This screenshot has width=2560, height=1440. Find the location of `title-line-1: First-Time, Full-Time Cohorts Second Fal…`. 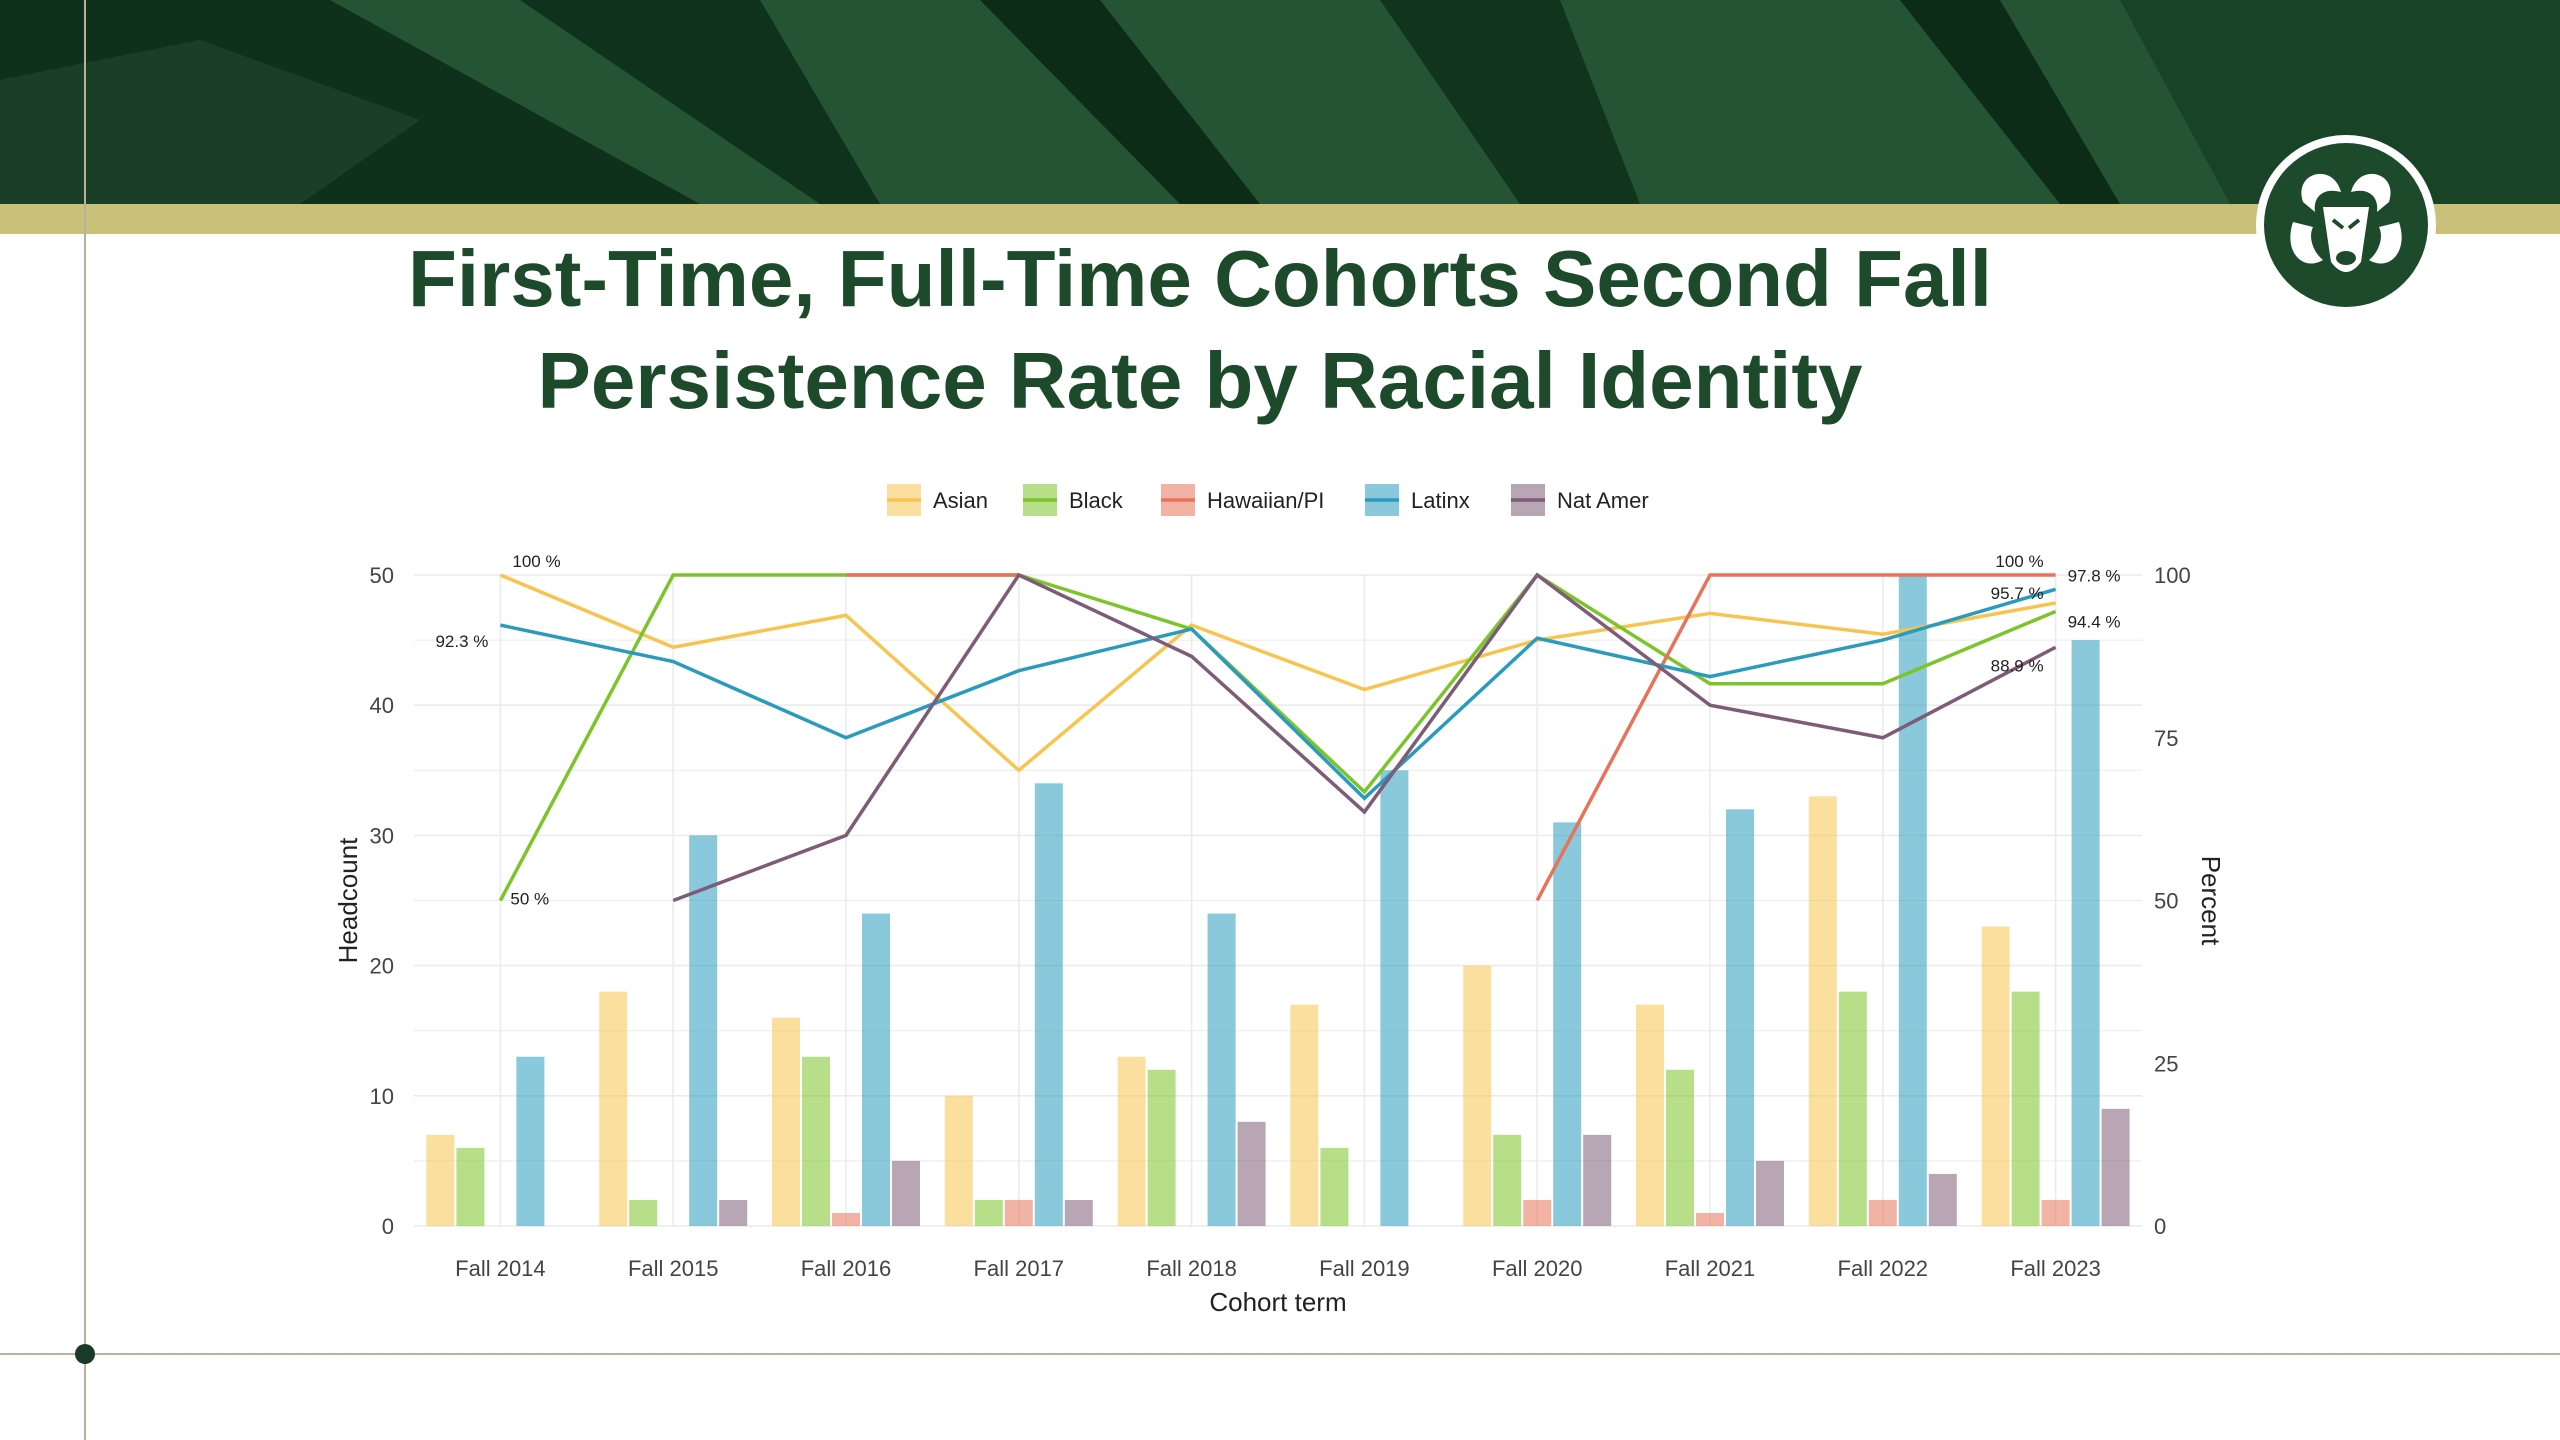

title-line-1: First-Time, Full-Time Cohorts Second Fal… is located at coordinates (1200, 278).